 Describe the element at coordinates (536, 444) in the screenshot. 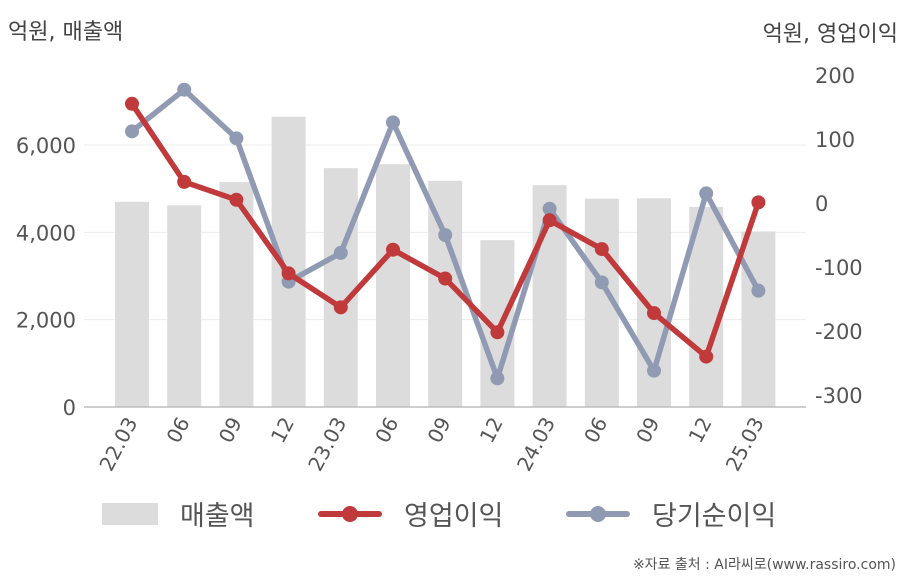

I see `x-tick-label: 24.03` at that location.